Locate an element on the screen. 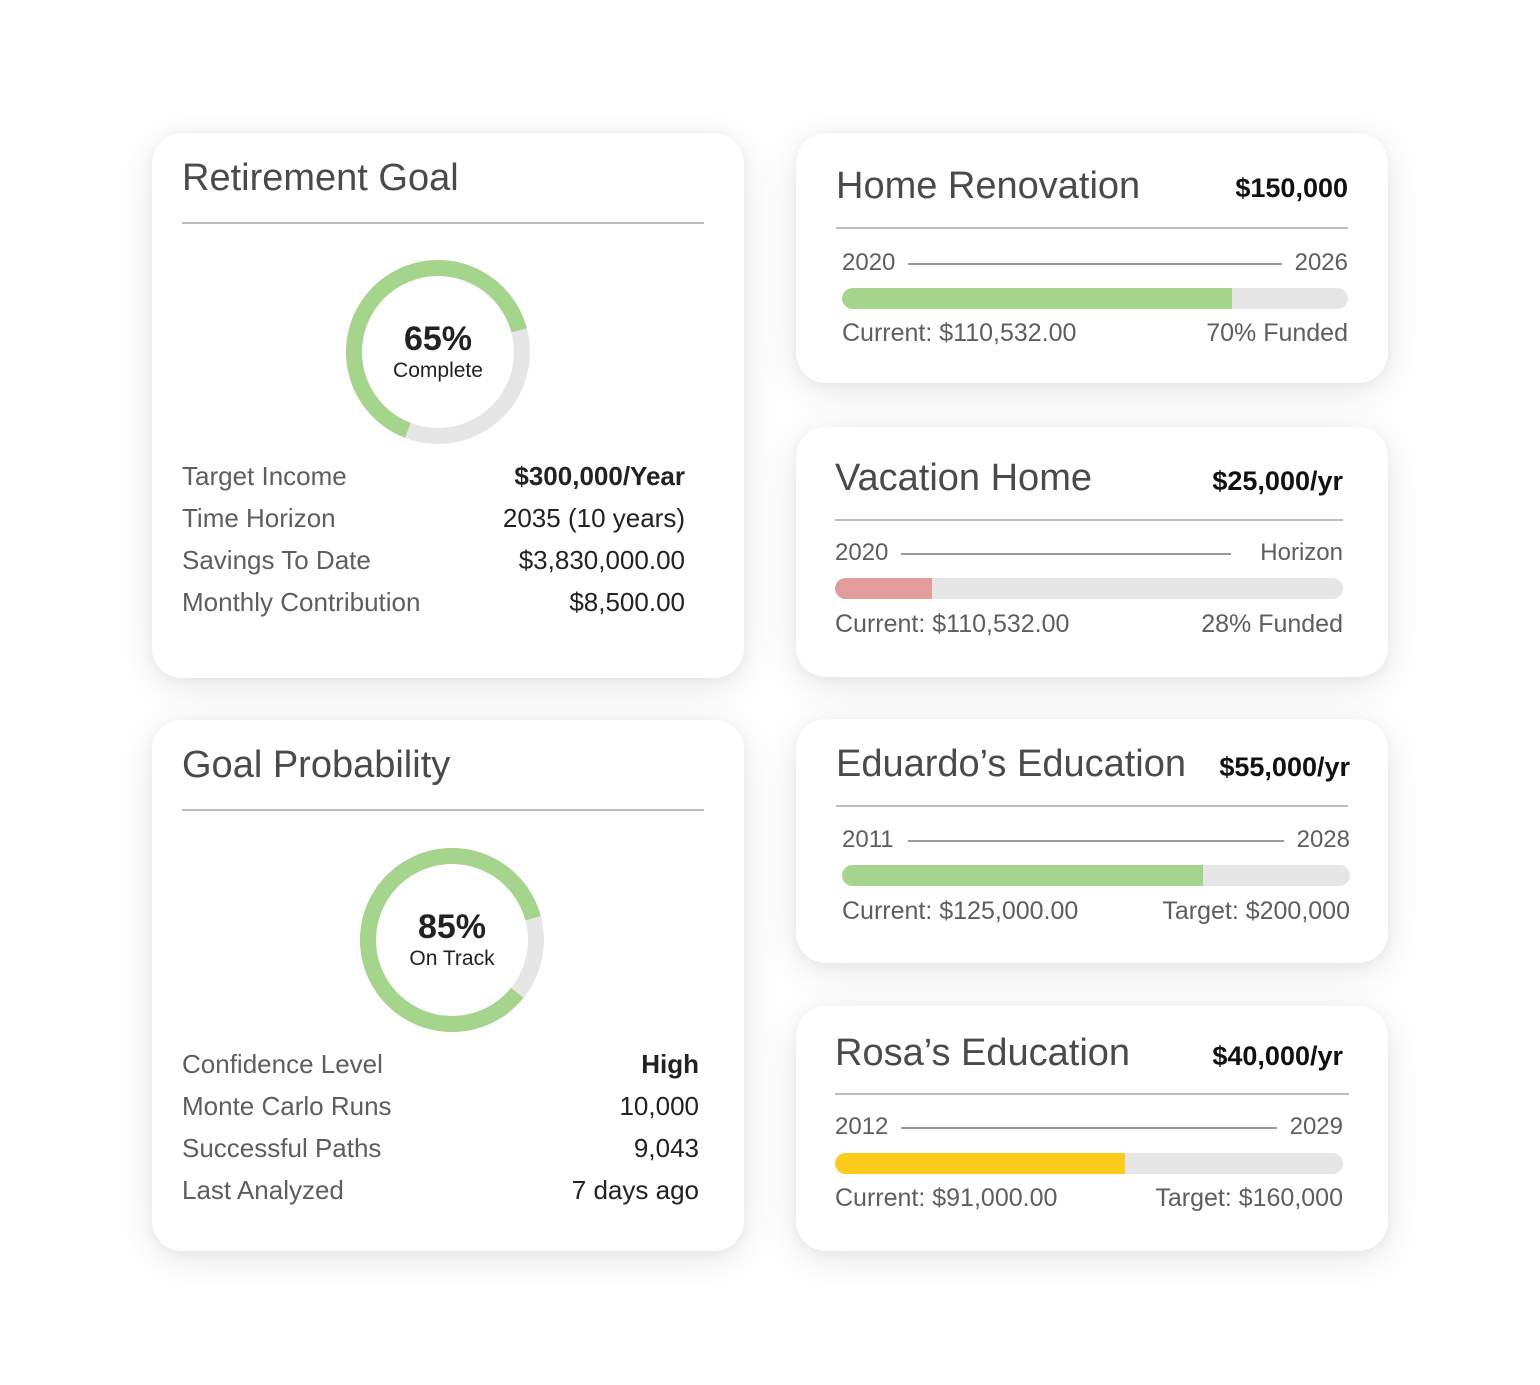  stat-label: Monte Carlo Runs is located at coordinates (287, 1106).